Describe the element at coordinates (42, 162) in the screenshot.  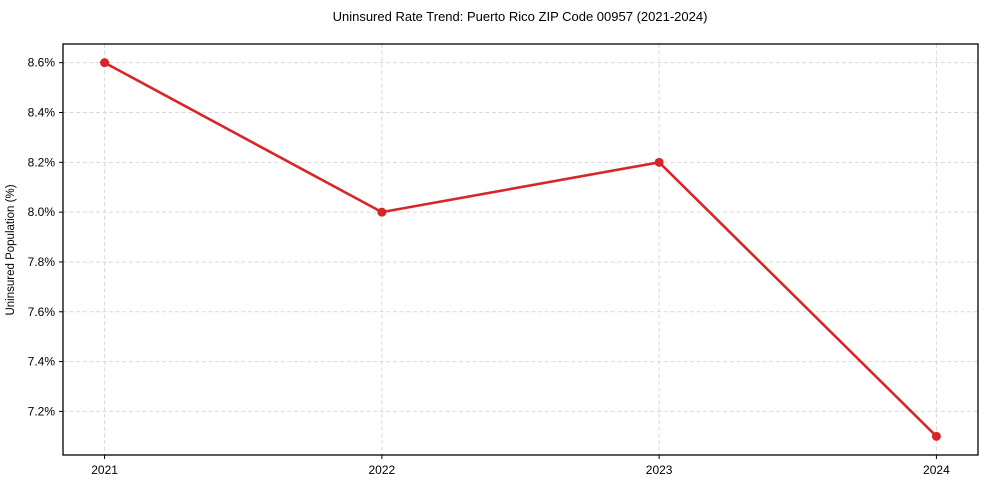
I see `y-tick-label: 8.2%` at that location.